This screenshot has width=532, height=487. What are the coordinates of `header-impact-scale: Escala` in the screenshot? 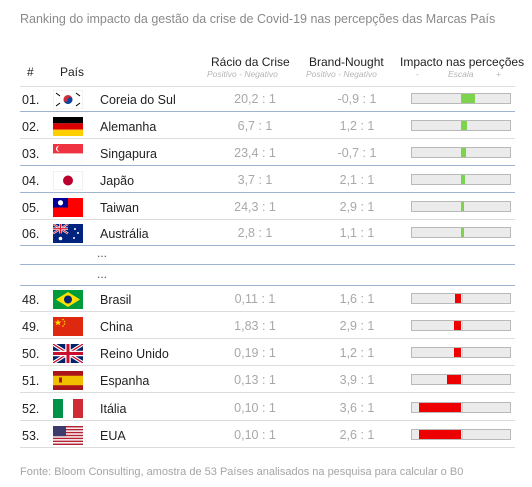 It's located at (461, 74).